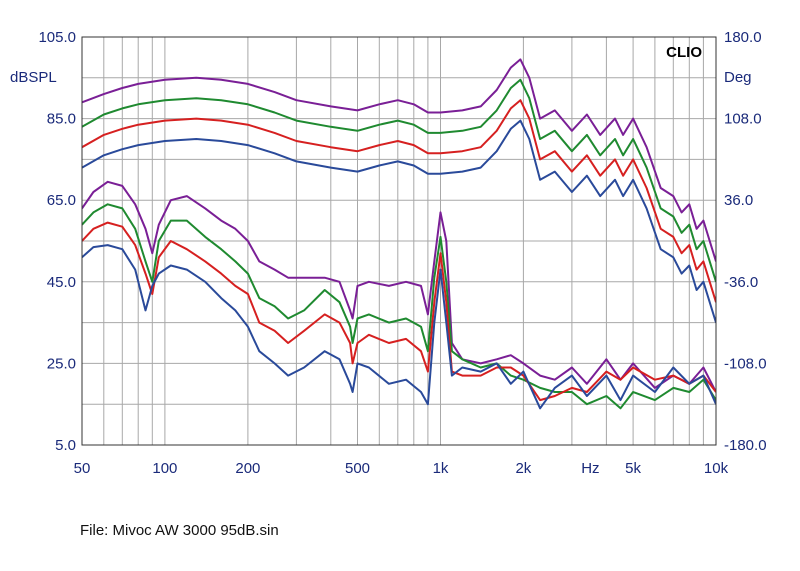 The height and width of the screenshot is (571, 800). I want to click on y-left-tick-labels: 105.0 85.0 65.0 45.0 25.0 5.0, so click(57, 241).